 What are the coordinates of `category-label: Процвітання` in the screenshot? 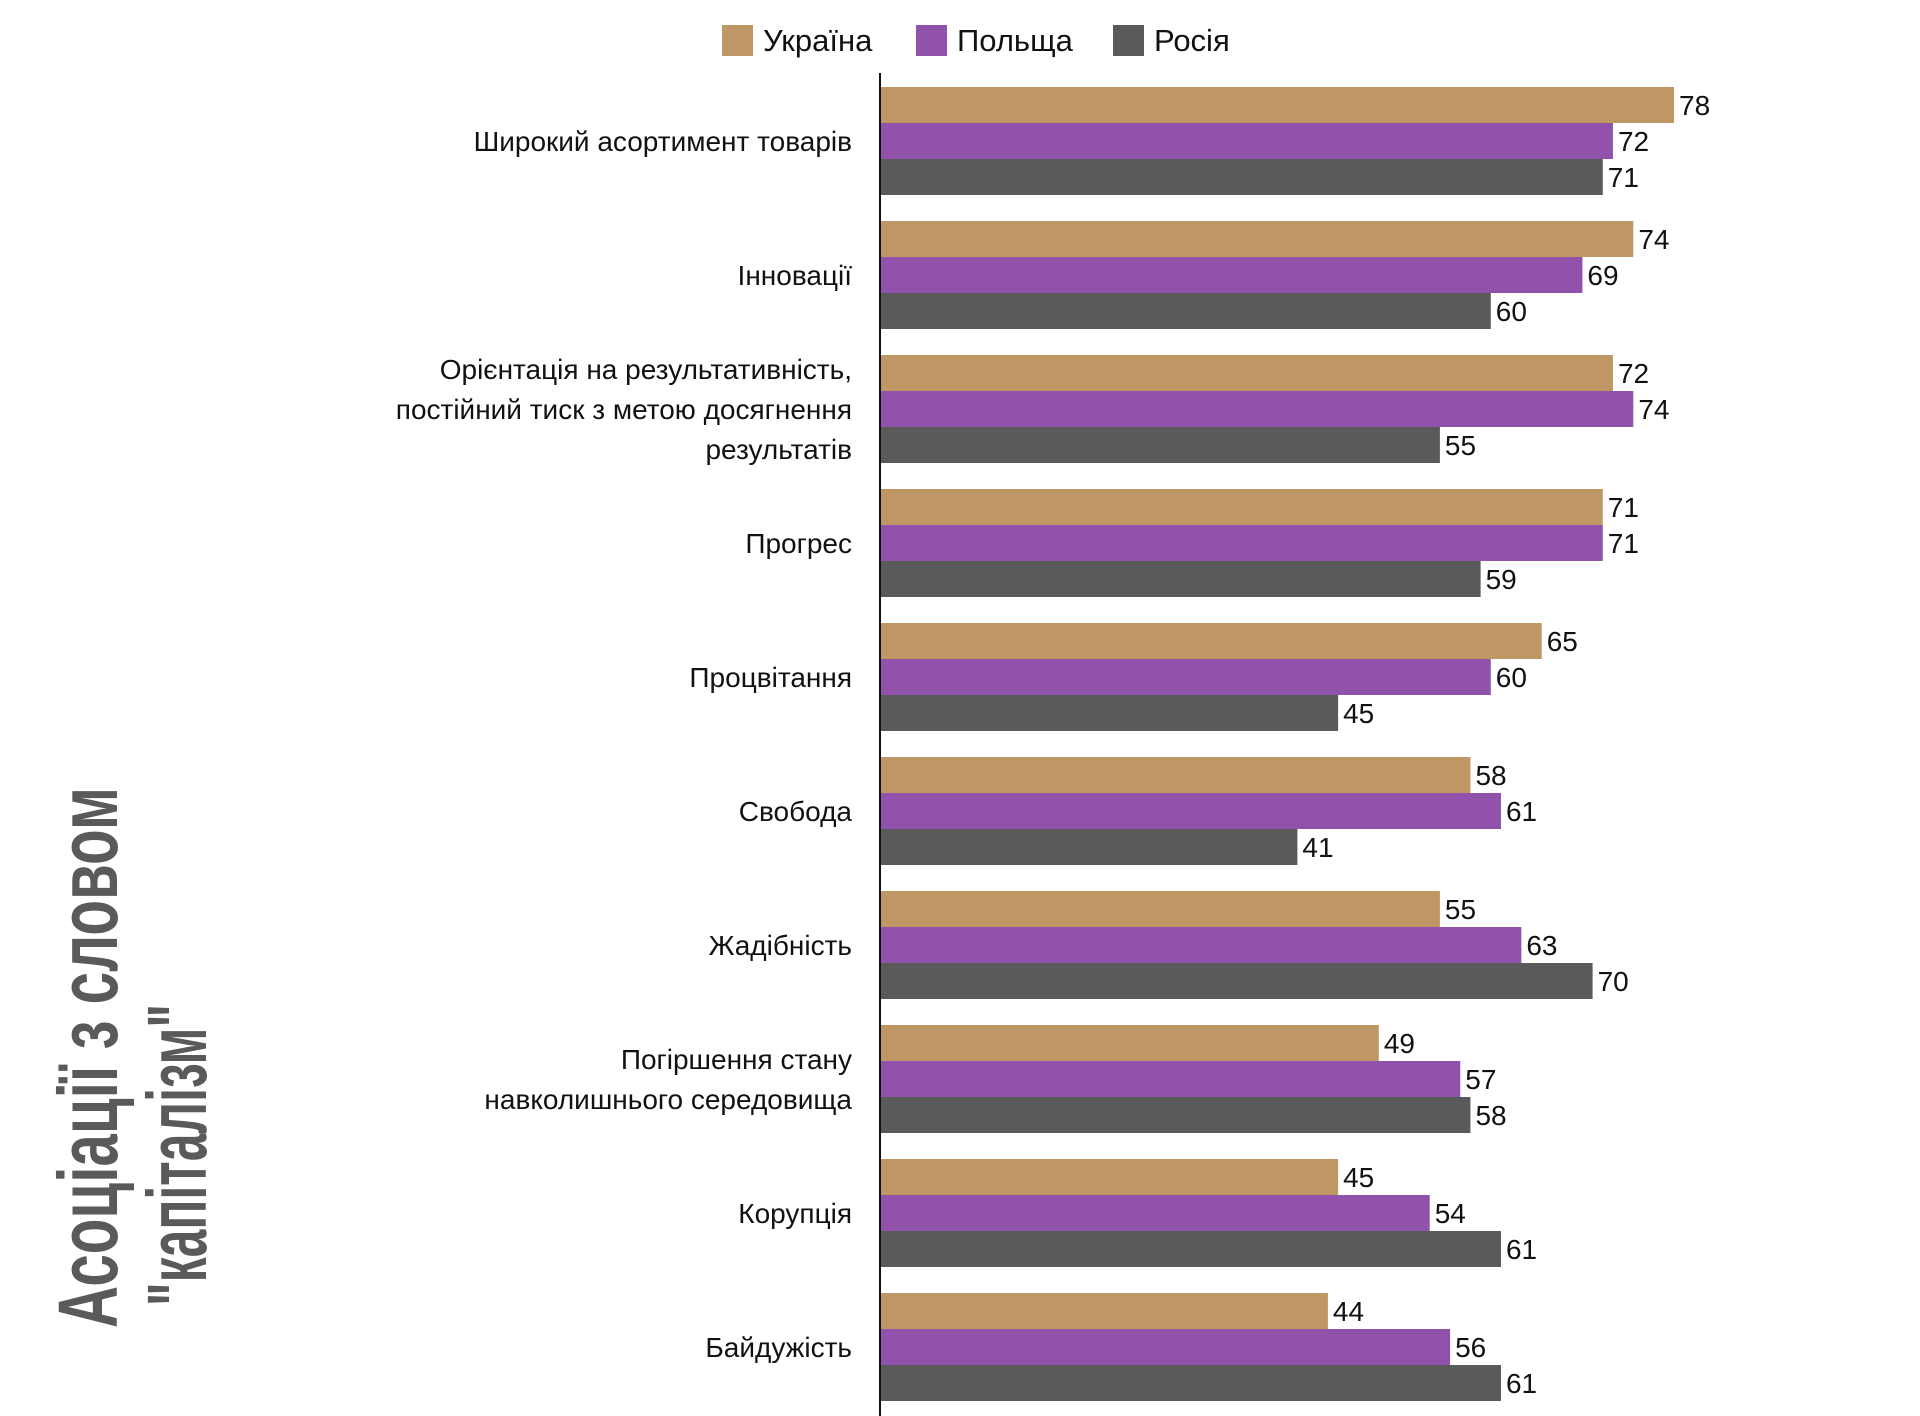 It's located at (770, 677).